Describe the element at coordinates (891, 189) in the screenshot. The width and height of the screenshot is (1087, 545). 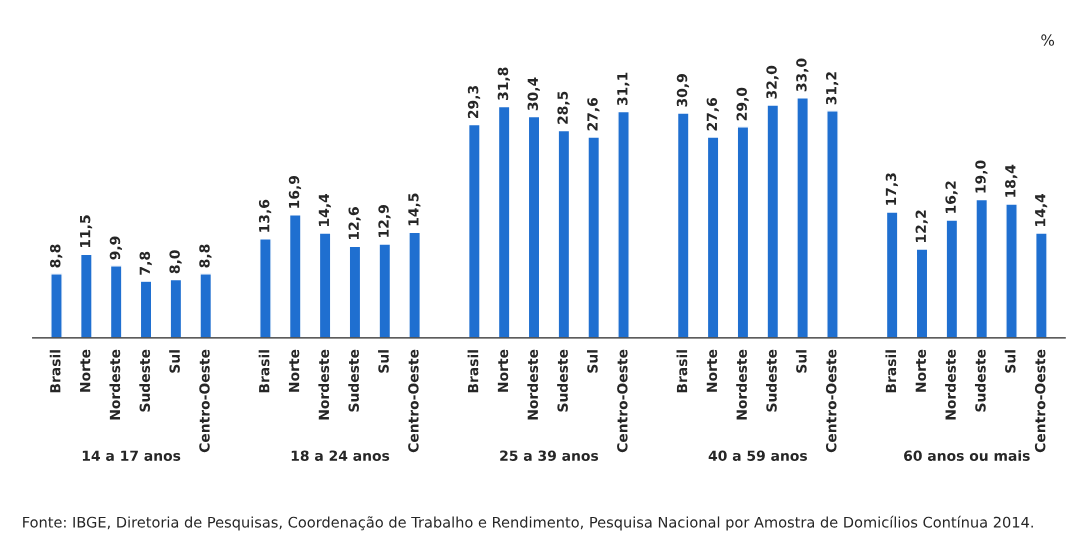
I see `data-label: 17,3` at that location.